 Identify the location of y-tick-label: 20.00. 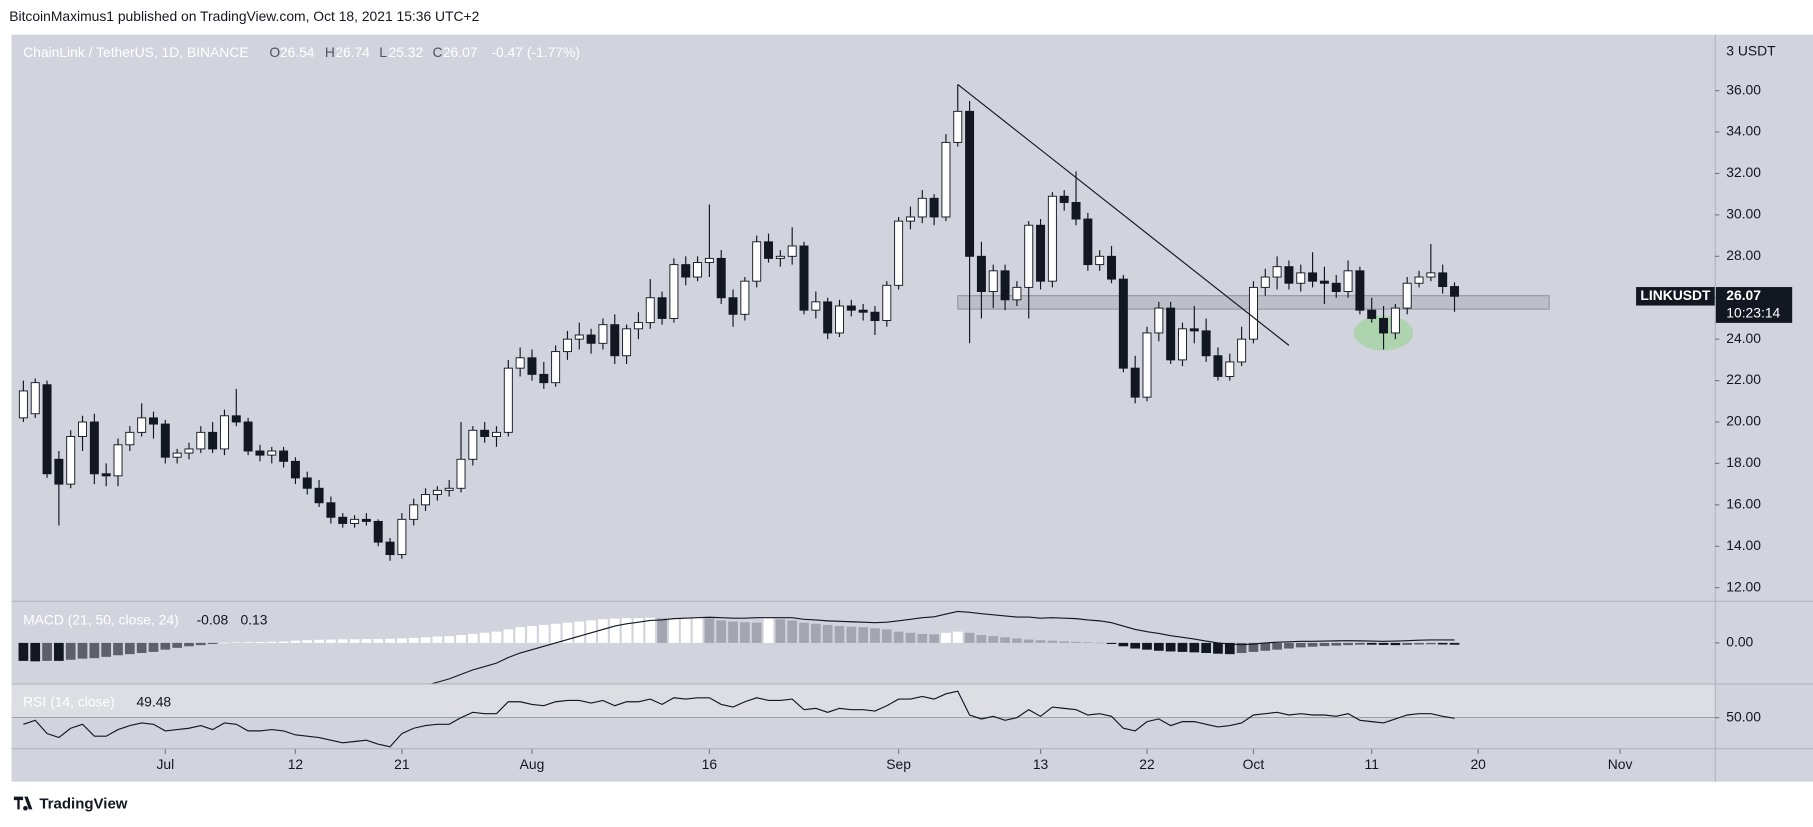
(1743, 421).